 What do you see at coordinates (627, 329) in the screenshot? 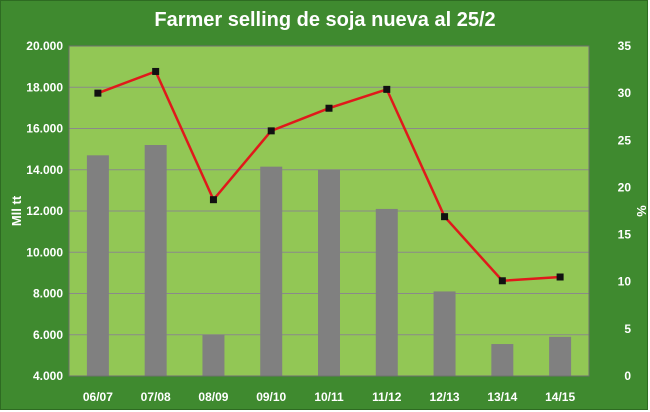
I see `y2-tick-label: 5` at bounding box center [627, 329].